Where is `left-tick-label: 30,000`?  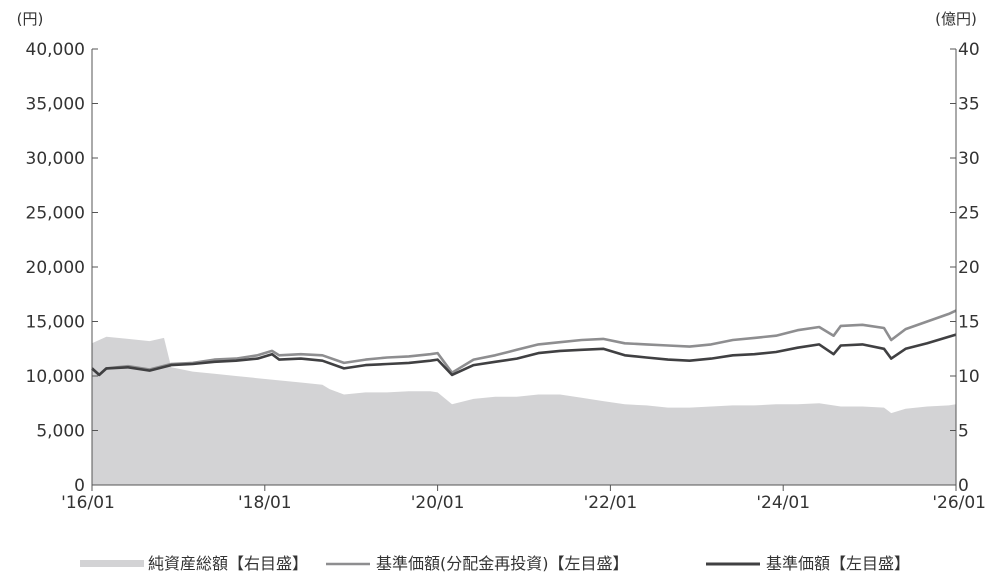
left-tick-label: 30,000 is located at coordinates (55, 159).